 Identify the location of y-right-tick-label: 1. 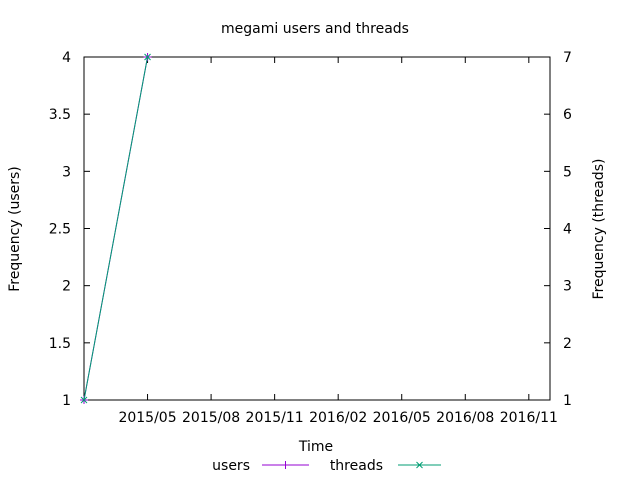
(567, 401).